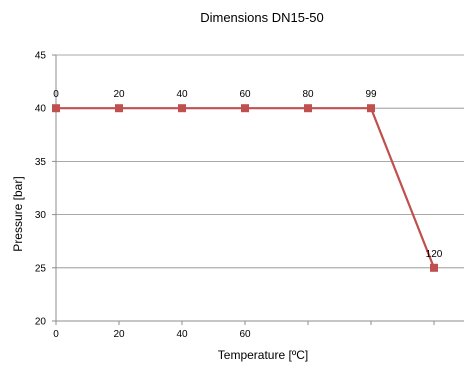  I want to click on data-label-2: 40, so click(182, 94).